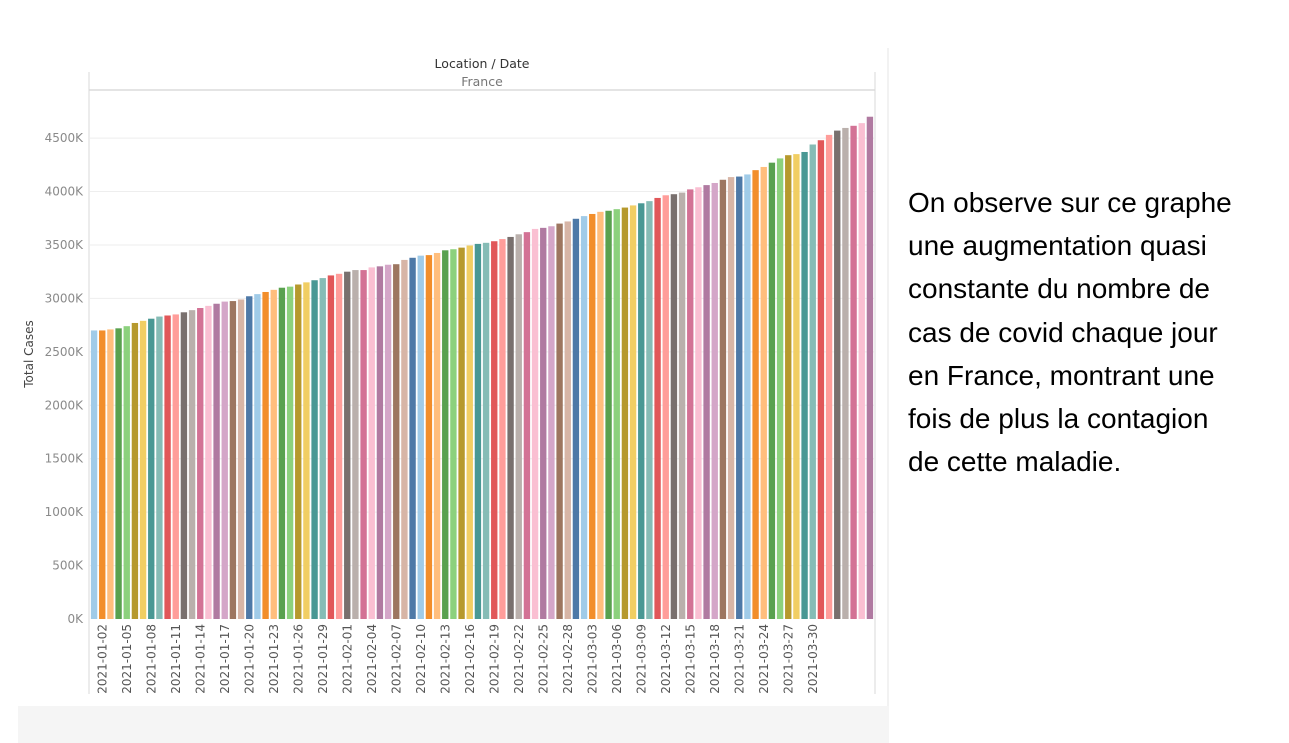 The width and height of the screenshot is (1289, 743). What do you see at coordinates (739, 659) in the screenshot?
I see `x-tick-label: 2021-03-21` at bounding box center [739, 659].